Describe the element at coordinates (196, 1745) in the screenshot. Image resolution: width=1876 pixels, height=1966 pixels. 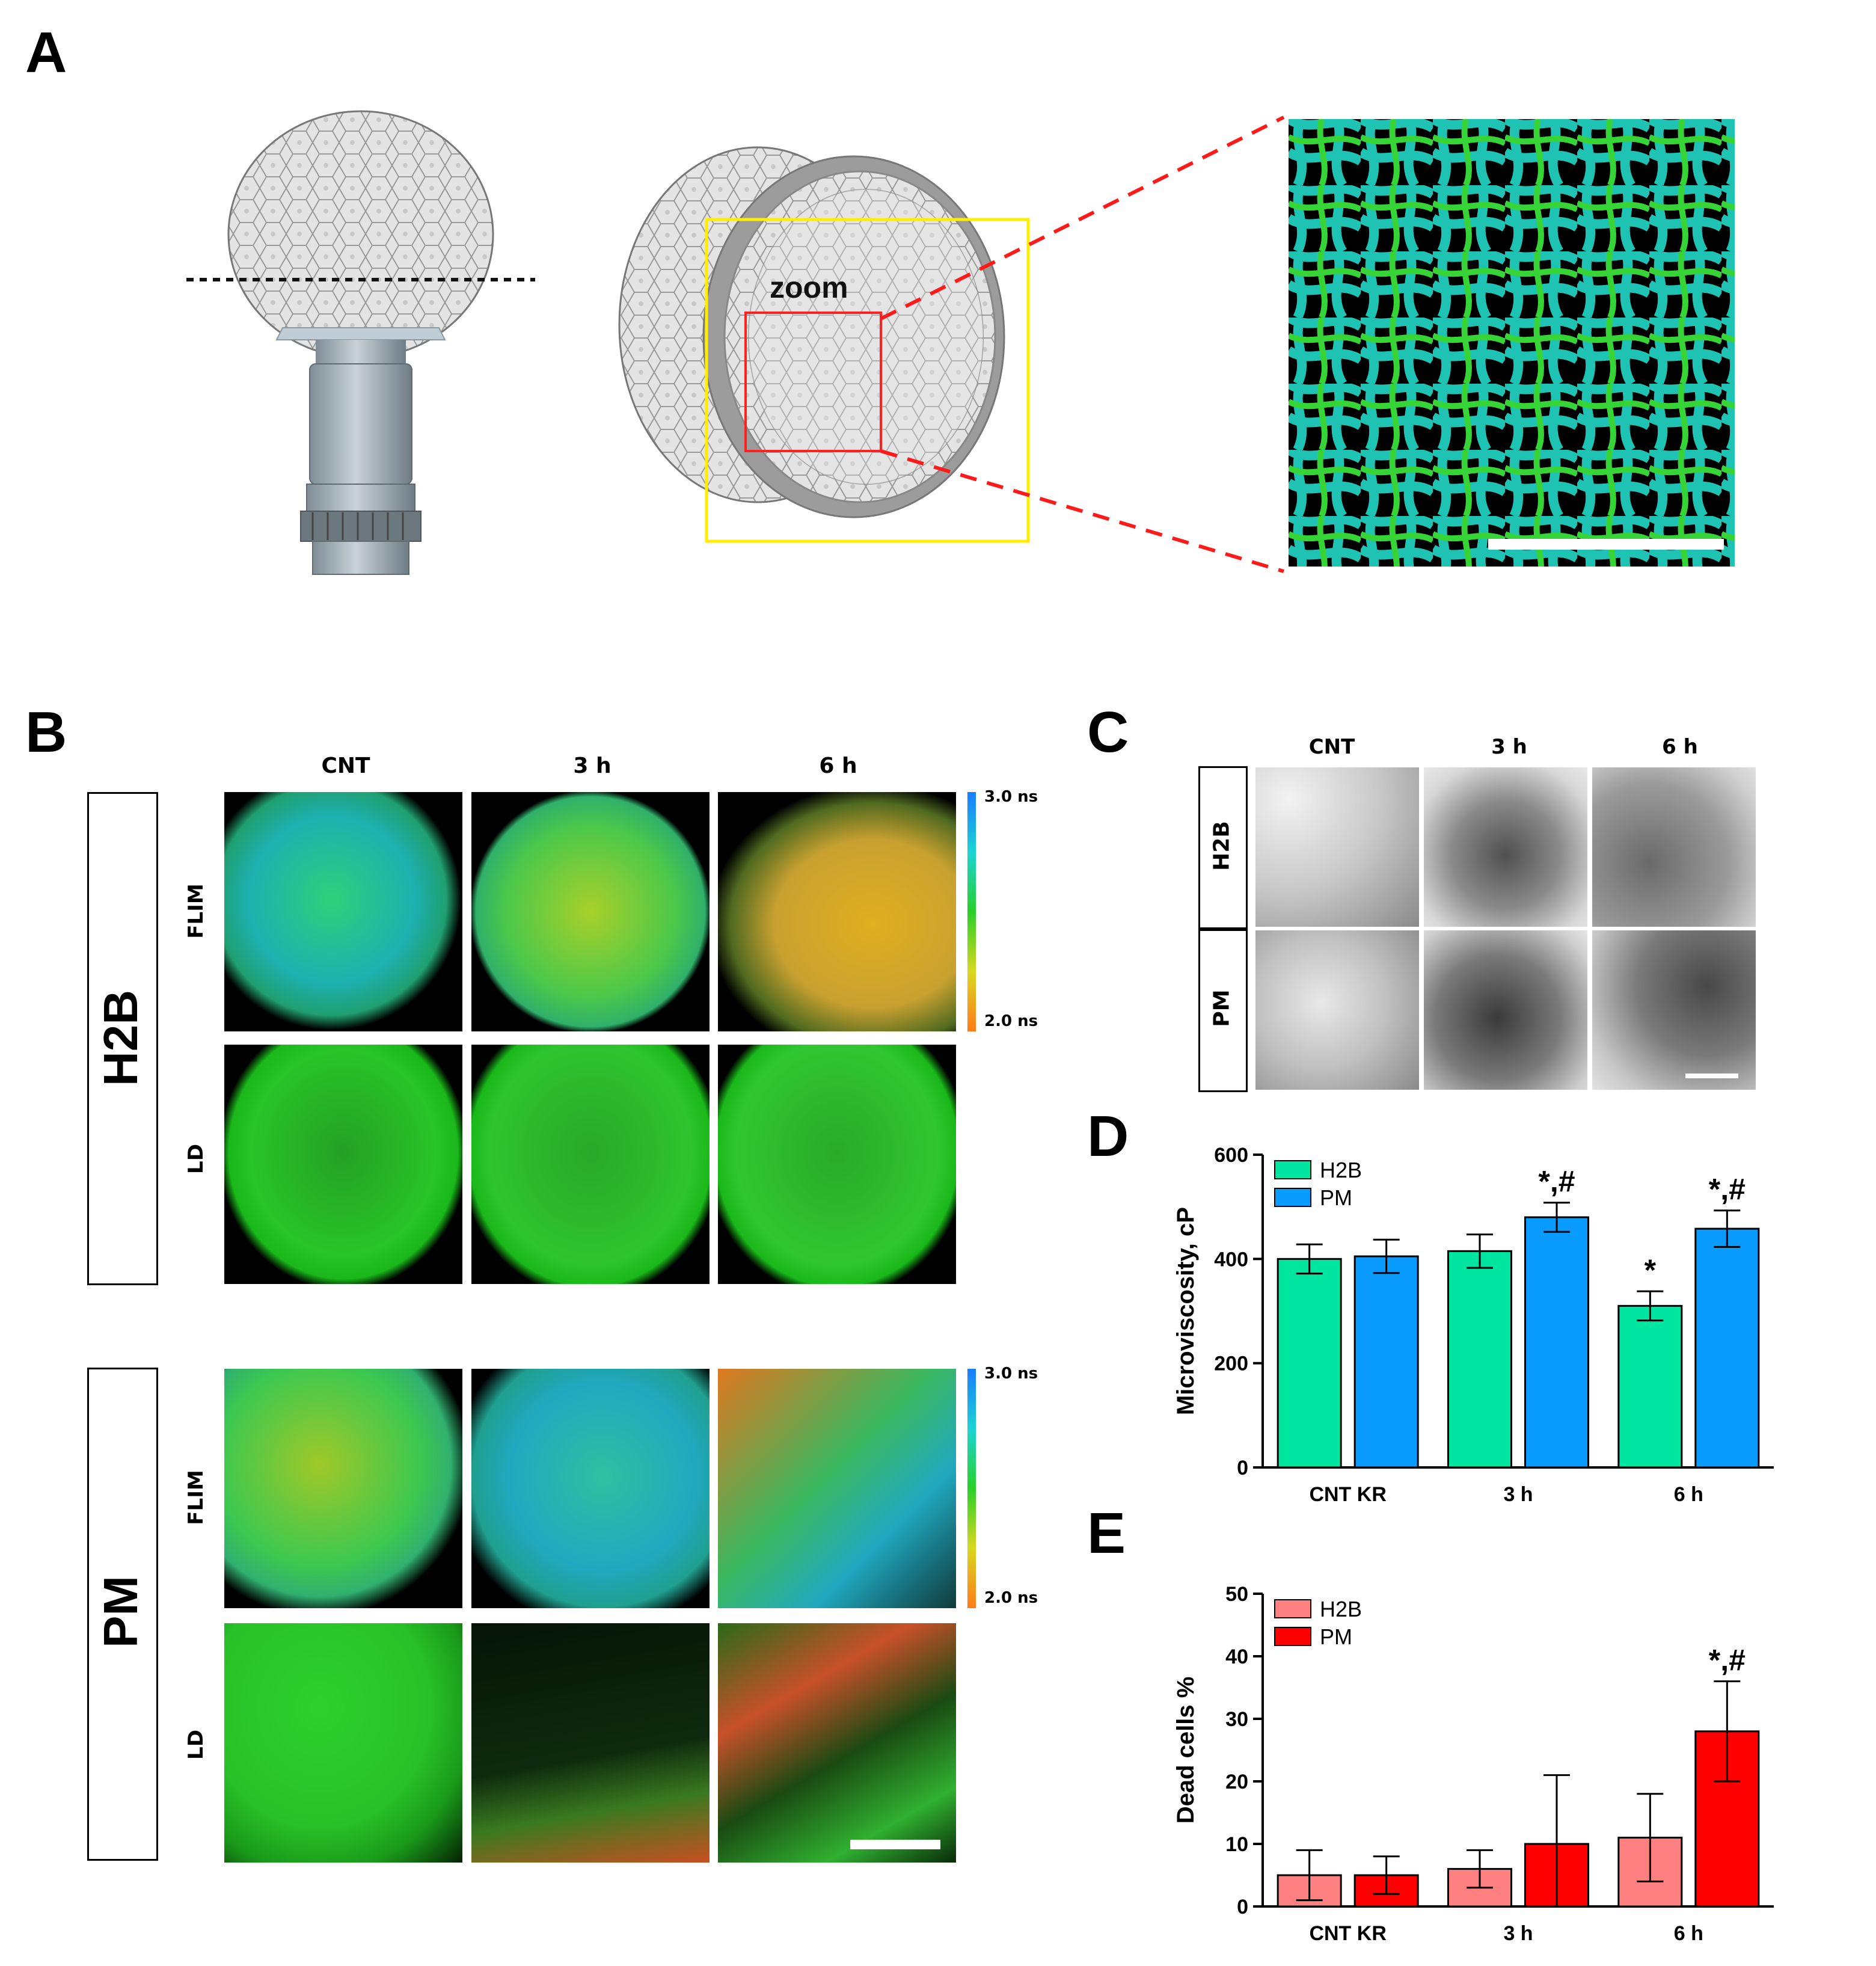
I see `b-row-label-ld-pm: LD` at that location.